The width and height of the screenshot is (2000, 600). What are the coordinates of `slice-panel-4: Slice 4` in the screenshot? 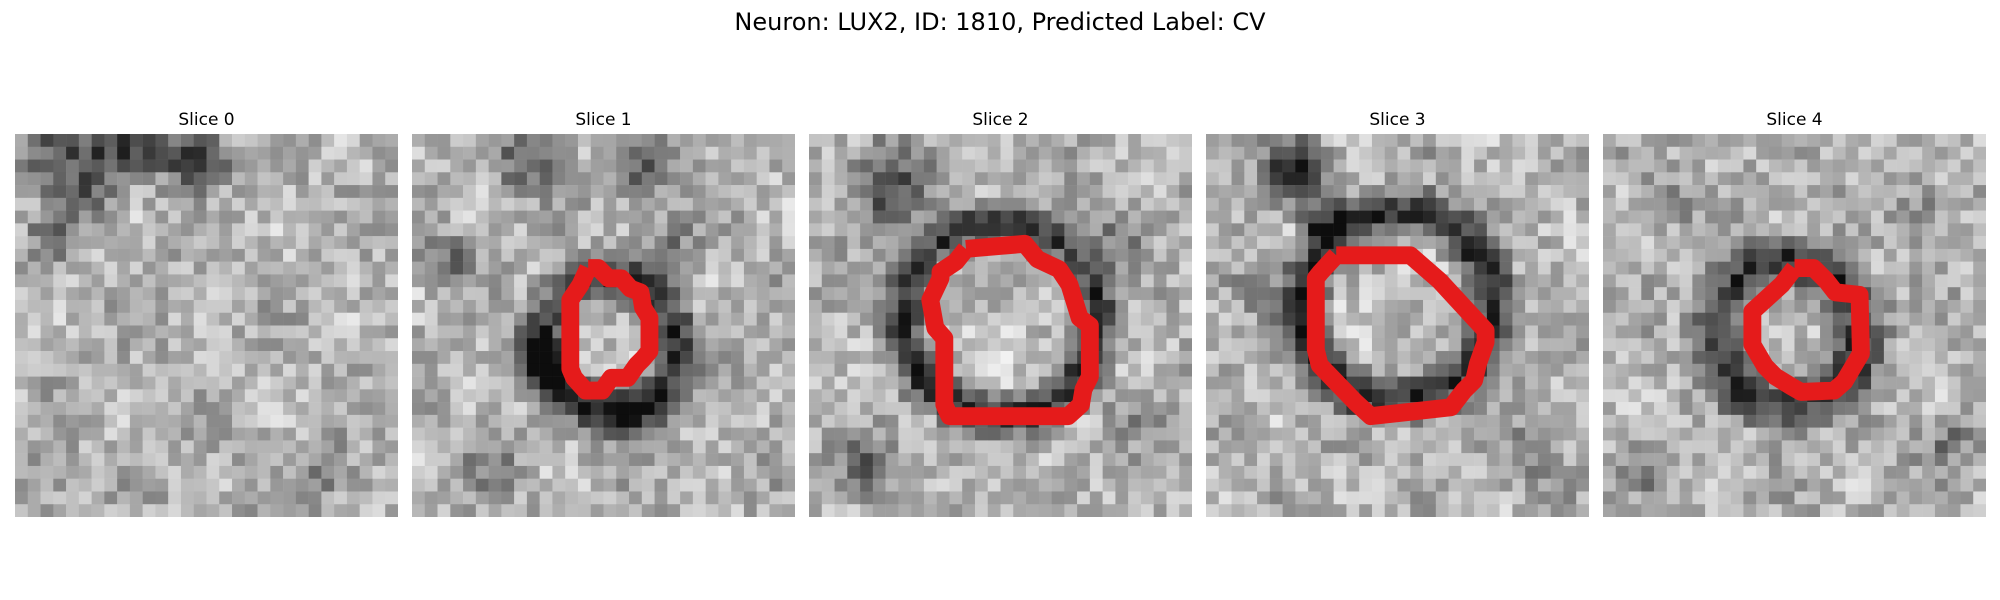 It's located at (1794, 313).